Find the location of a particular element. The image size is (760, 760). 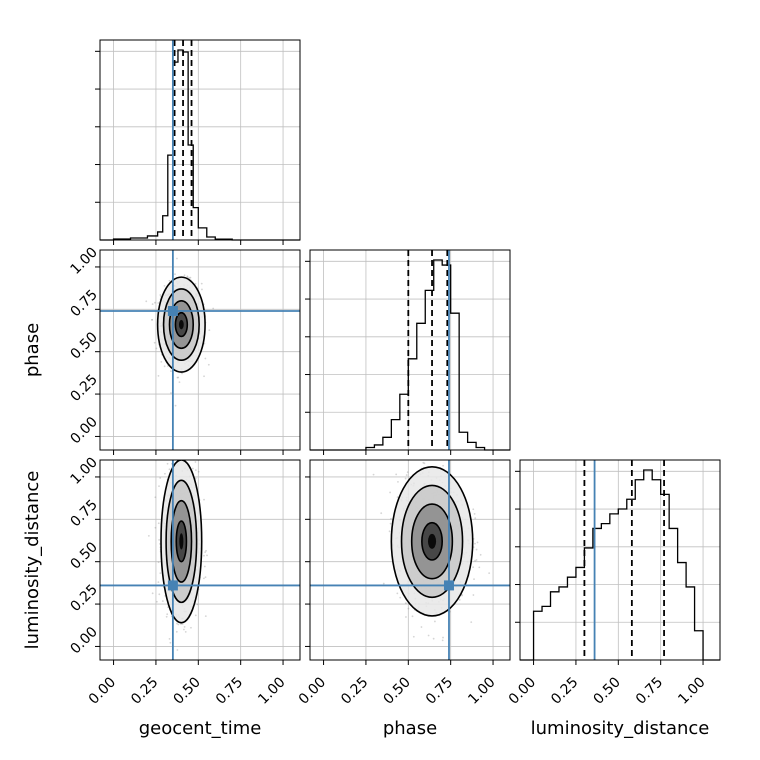

x-tick-label: 0.00 is located at coordinates (312, 690).